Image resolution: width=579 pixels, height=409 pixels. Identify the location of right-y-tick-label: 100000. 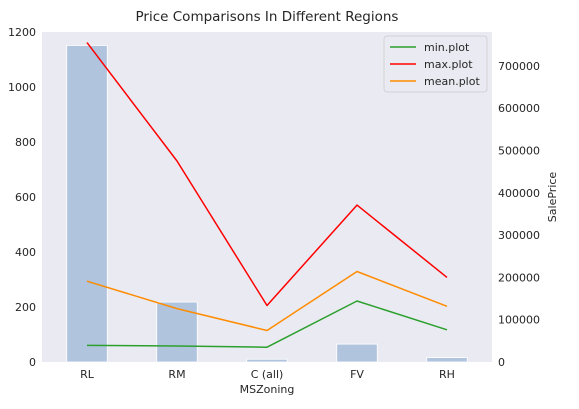
(519, 320).